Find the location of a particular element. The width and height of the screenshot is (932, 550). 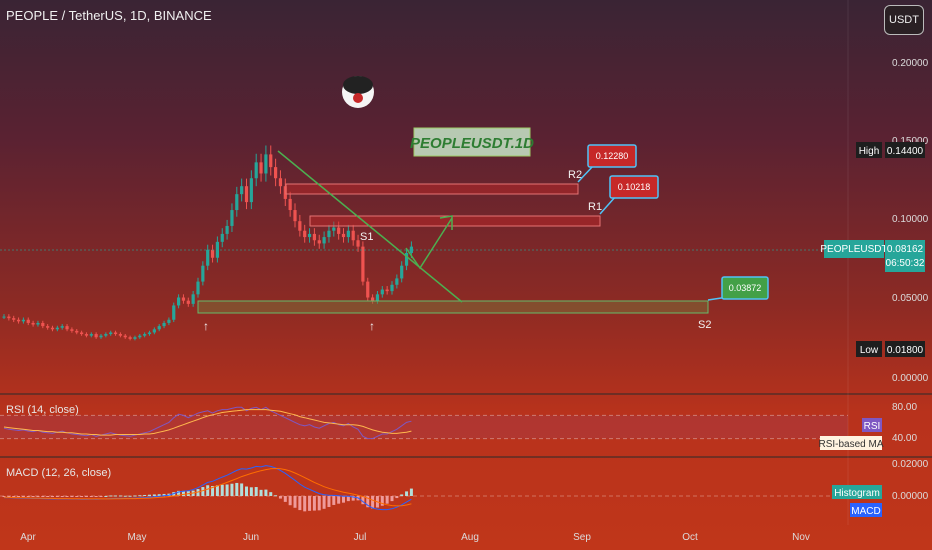

annotation-s1: S1 is located at coordinates (366, 237).